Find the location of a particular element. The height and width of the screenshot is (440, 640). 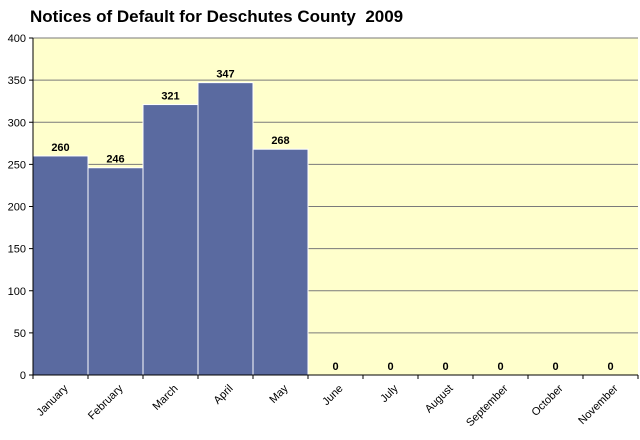

y-tick-label: 300 is located at coordinates (17, 123).